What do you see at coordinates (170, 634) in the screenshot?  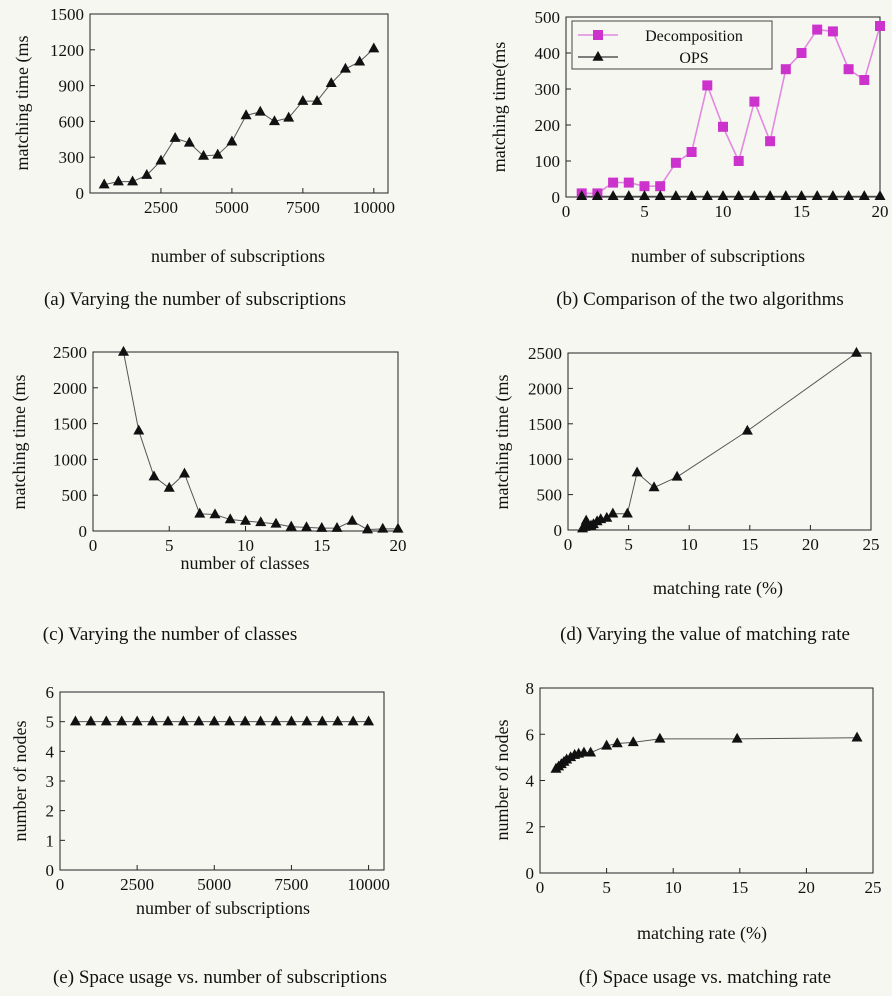 I see `caption: (c) Varying the number of classes` at bounding box center [170, 634].